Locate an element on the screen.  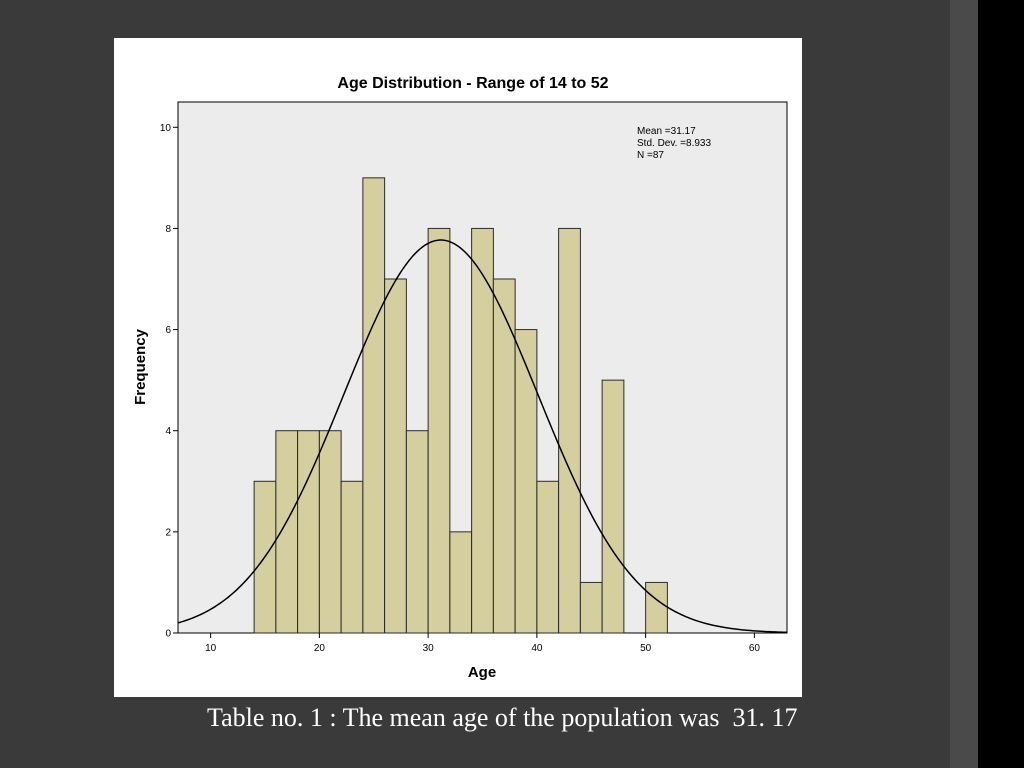
y-axis-ticks: 0 2 4 6 8 10 is located at coordinates (169, 381).